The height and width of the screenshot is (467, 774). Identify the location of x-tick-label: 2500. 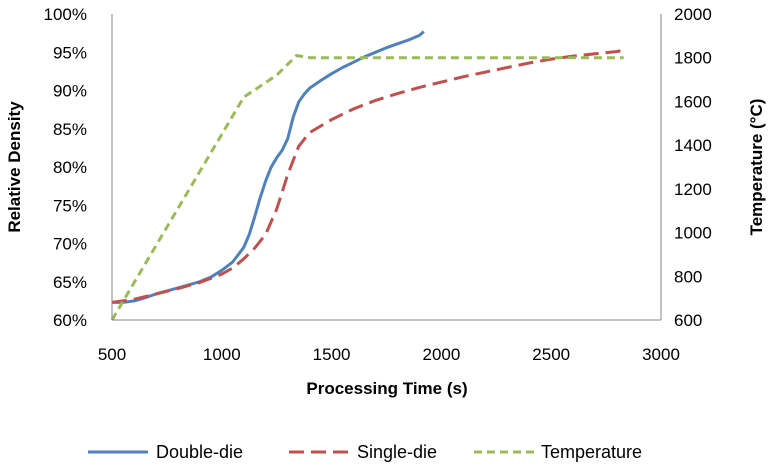
(551, 354).